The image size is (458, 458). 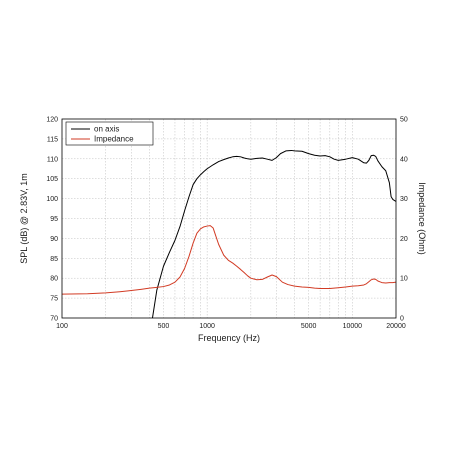 What do you see at coordinates (114, 139) in the screenshot?
I see `legend-label-impedance: Impedance` at bounding box center [114, 139].